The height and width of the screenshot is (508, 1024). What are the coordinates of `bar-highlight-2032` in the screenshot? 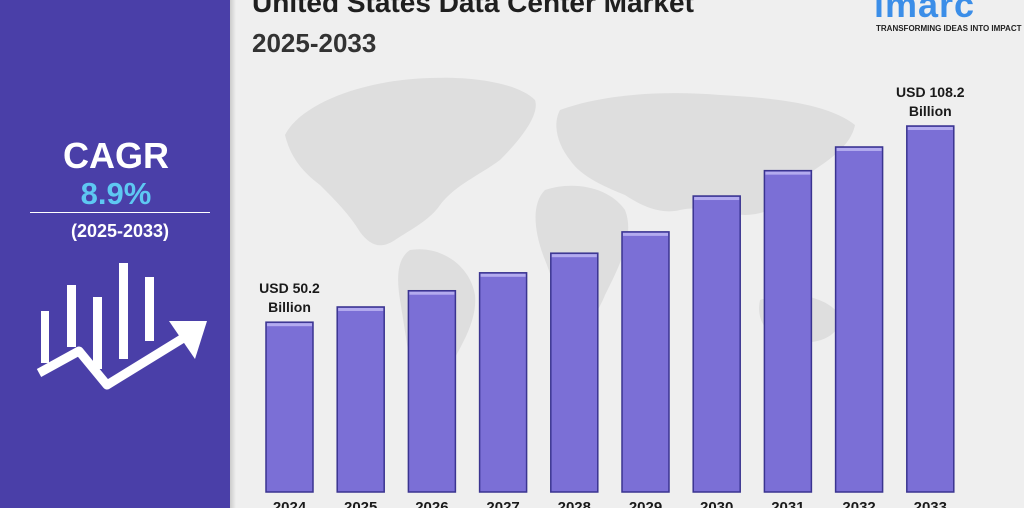 It's located at (859, 149).